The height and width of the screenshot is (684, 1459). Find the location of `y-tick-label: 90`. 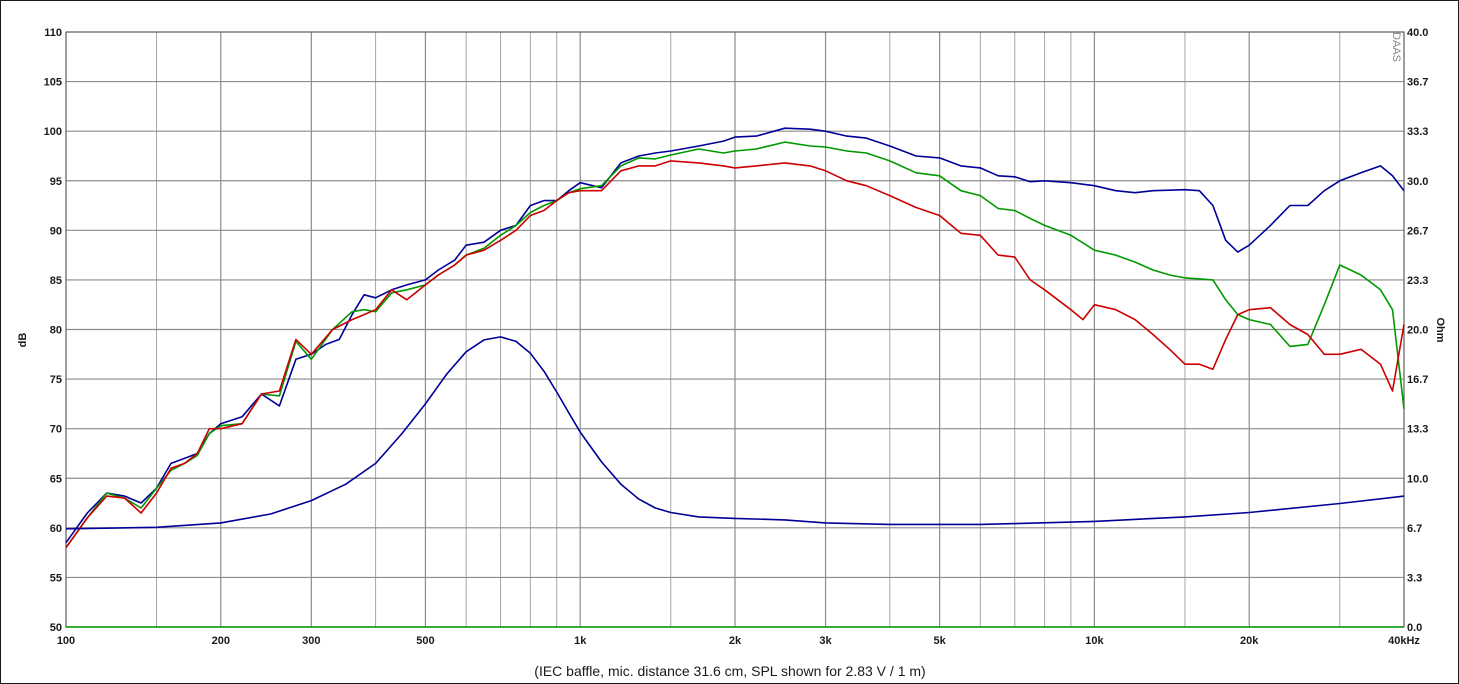

y-tick-label: 90 is located at coordinates (56, 231).